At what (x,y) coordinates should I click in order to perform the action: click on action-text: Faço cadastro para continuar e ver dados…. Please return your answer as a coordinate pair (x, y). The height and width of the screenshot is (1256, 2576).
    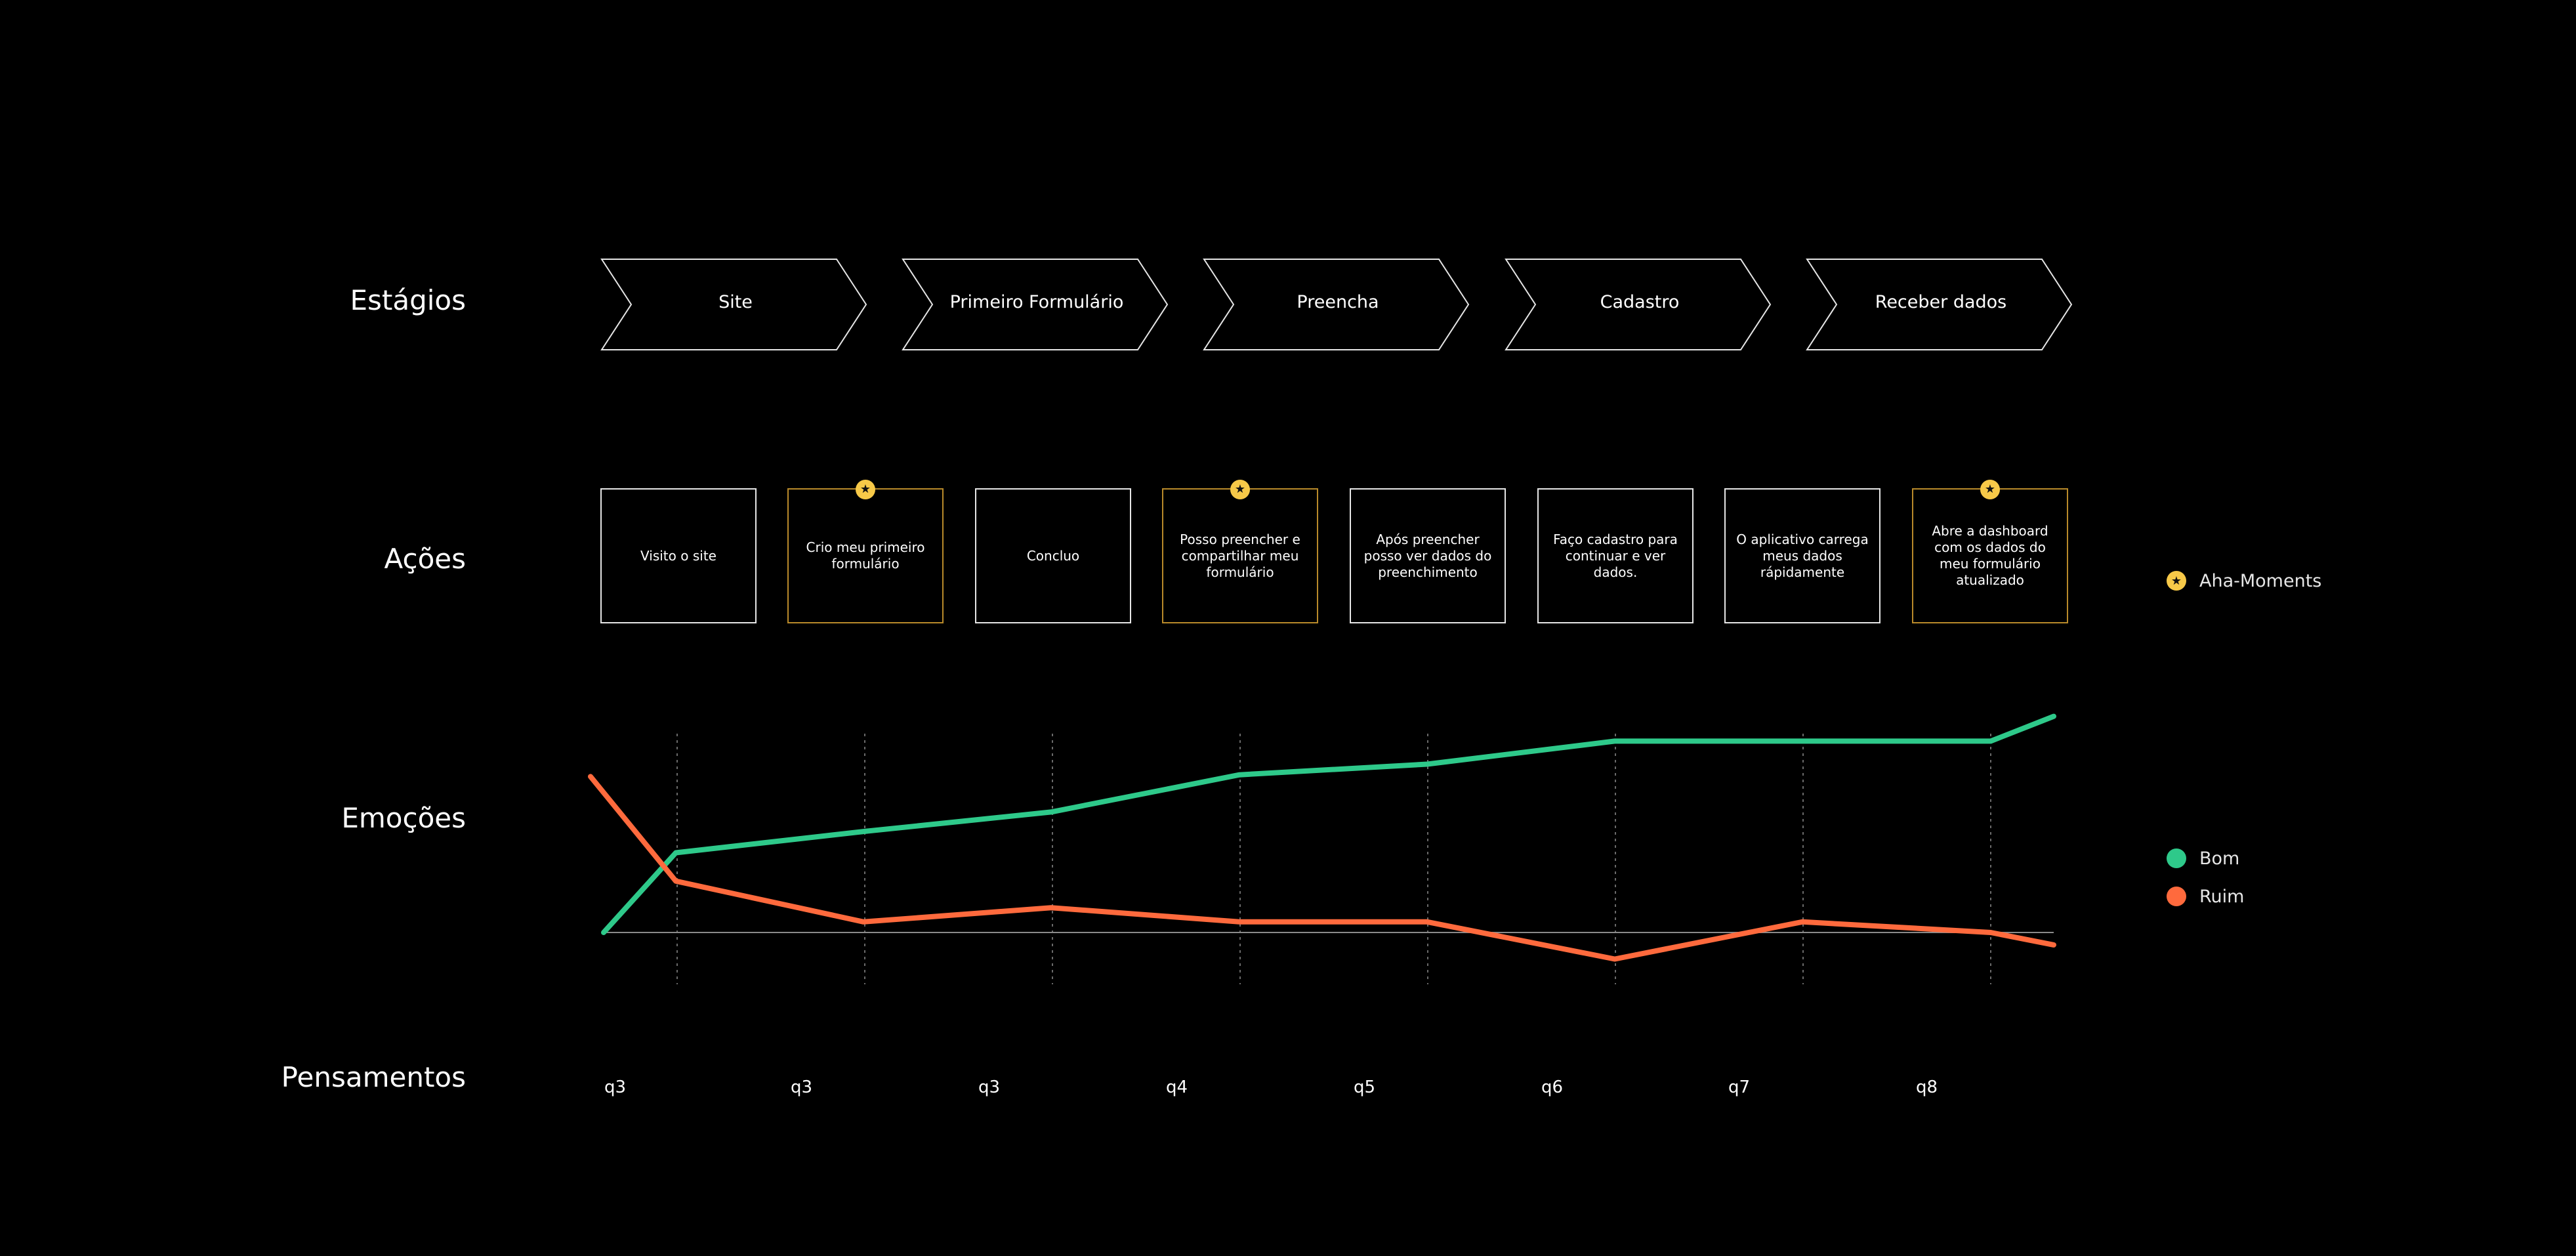
    Looking at the image, I should click on (1615, 555).